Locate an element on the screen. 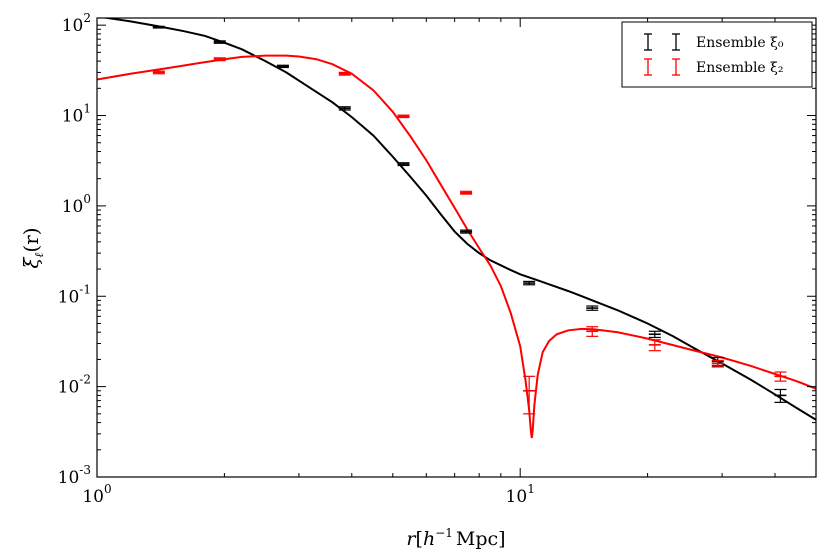  x-tick-label-1: 10¹ is located at coordinates (520, 494).